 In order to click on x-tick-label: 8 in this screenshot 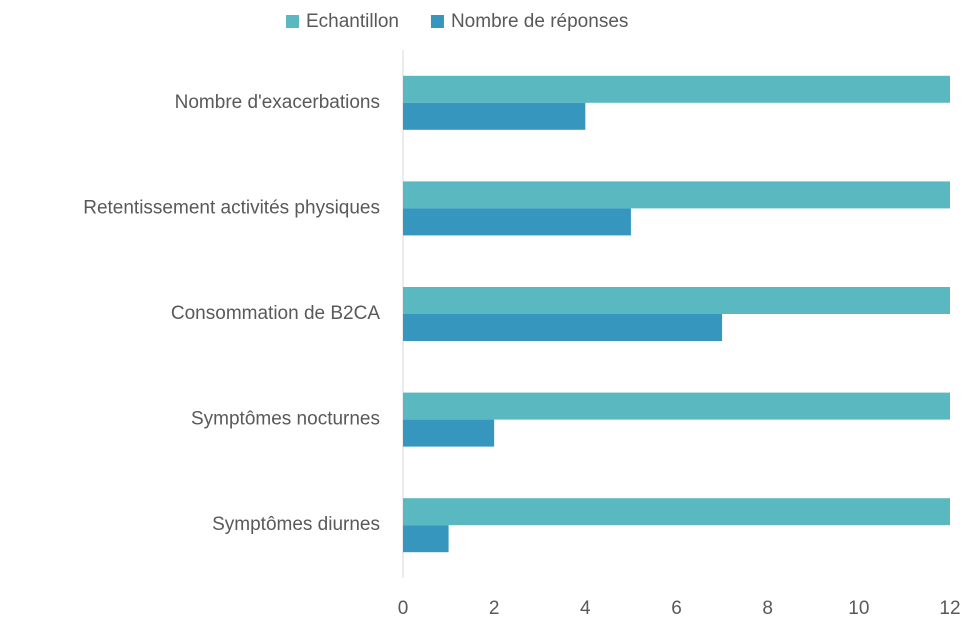, I will do `click(767, 608)`.